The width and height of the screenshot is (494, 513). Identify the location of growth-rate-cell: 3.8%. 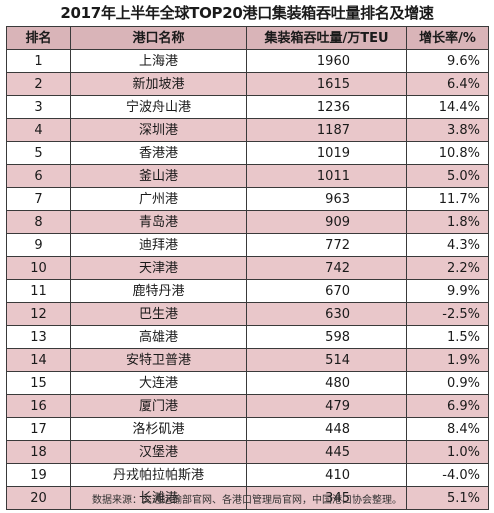
(447, 130).